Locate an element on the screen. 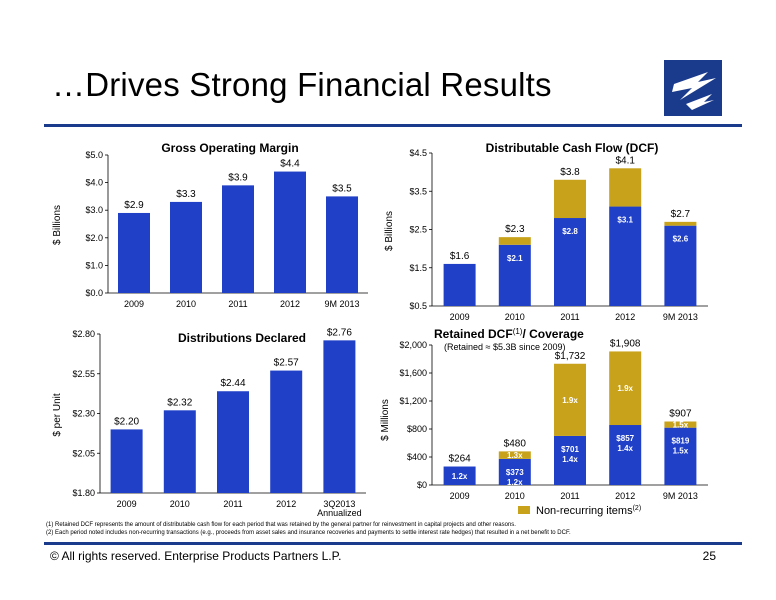 The height and width of the screenshot is (600, 776). bar-value-label: $2.76 is located at coordinates (339, 332).